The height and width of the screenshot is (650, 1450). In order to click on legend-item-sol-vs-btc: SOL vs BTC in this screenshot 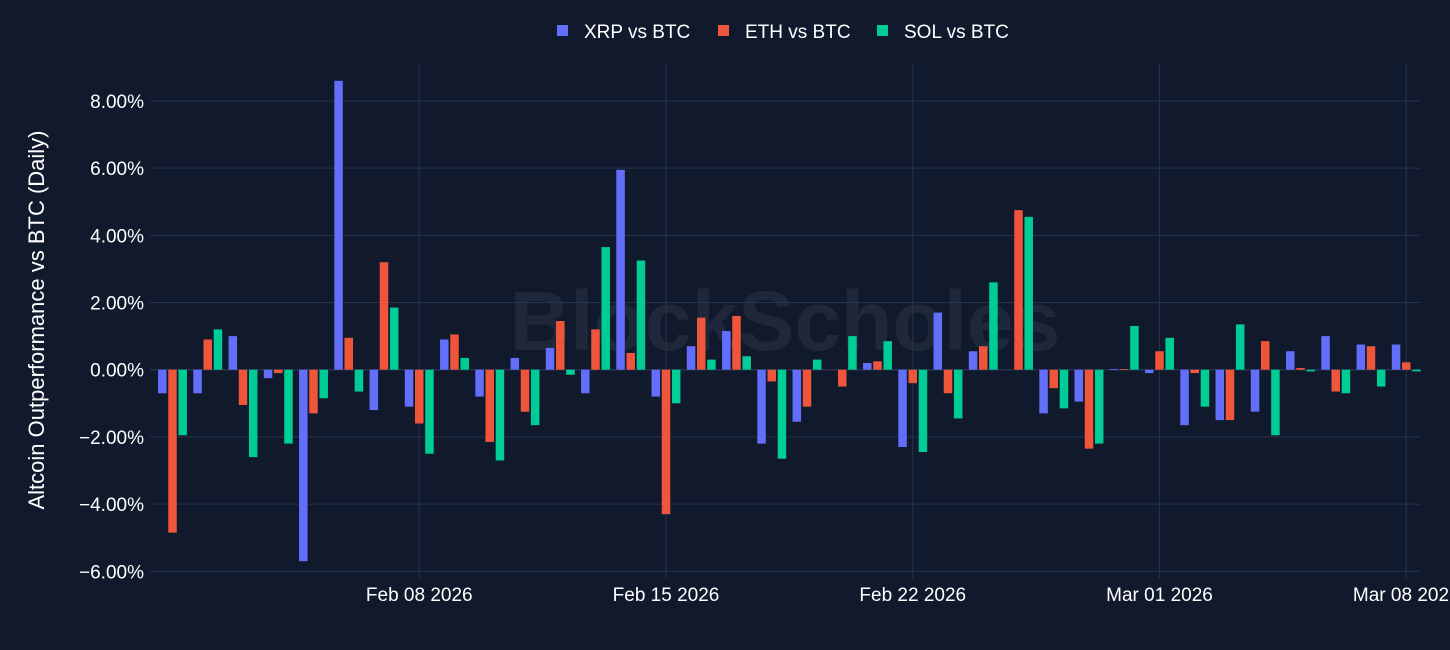, I will do `click(943, 32)`.